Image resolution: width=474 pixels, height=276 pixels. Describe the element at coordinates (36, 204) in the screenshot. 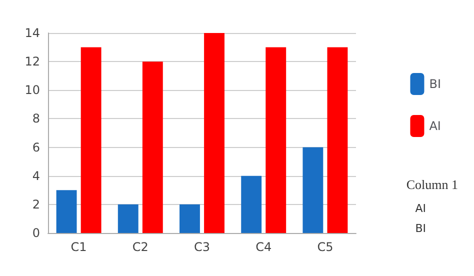

I see `y-tick-label: 2` at that location.